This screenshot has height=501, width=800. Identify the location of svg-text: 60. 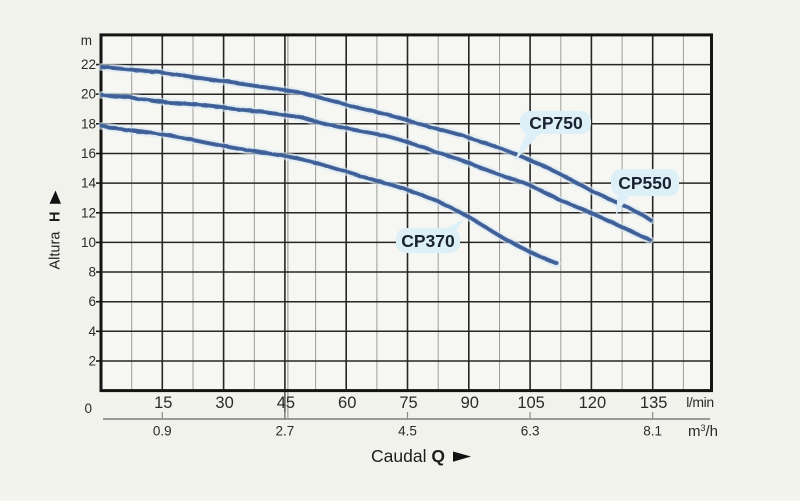
(347, 403).